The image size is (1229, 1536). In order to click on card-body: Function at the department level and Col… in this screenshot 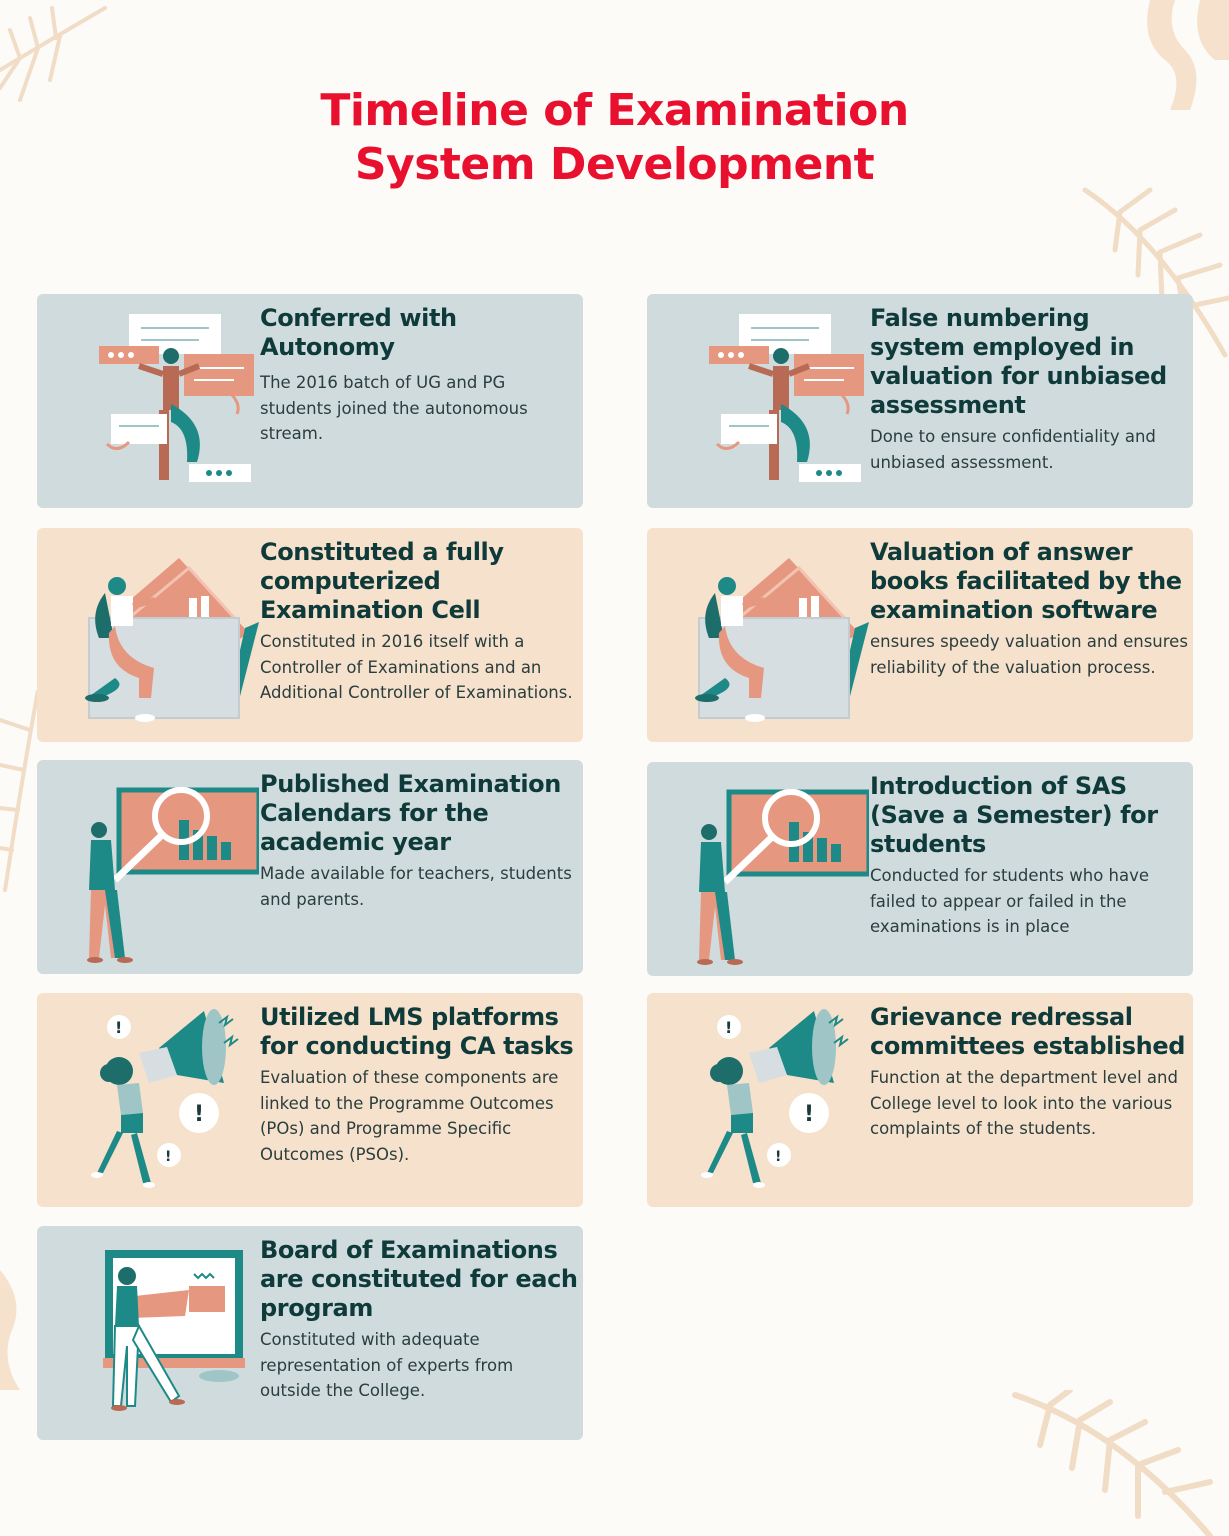, I will do `click(1024, 1103)`.